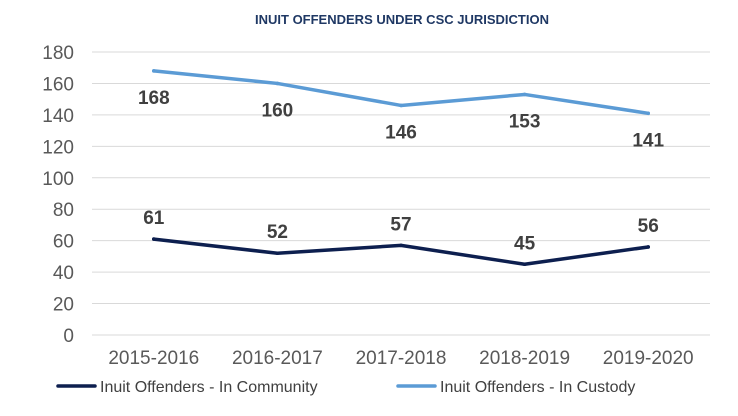 The image size is (738, 416). I want to click on x-tick-label: 2018-2019, so click(524, 358).